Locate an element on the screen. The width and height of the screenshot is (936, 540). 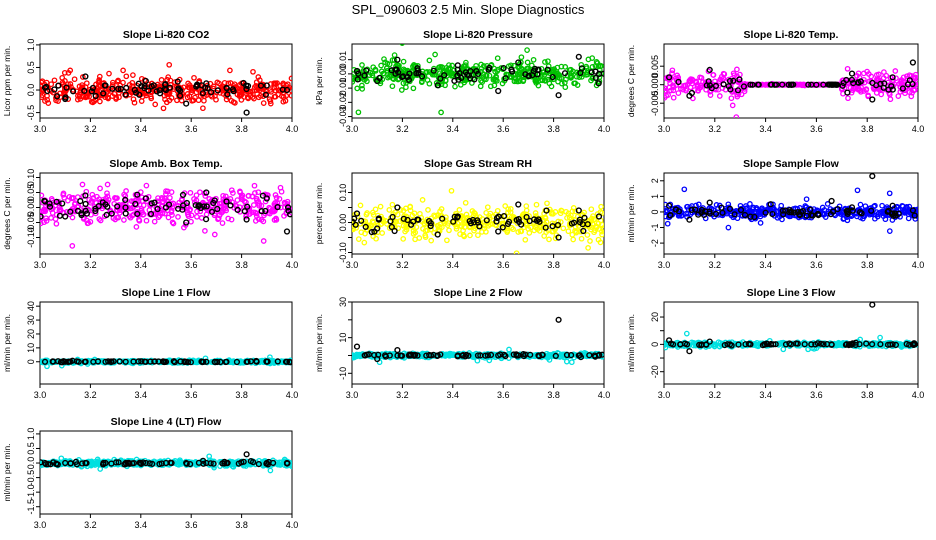
y-tick-label: -0.10 is located at coordinates (31, 237).